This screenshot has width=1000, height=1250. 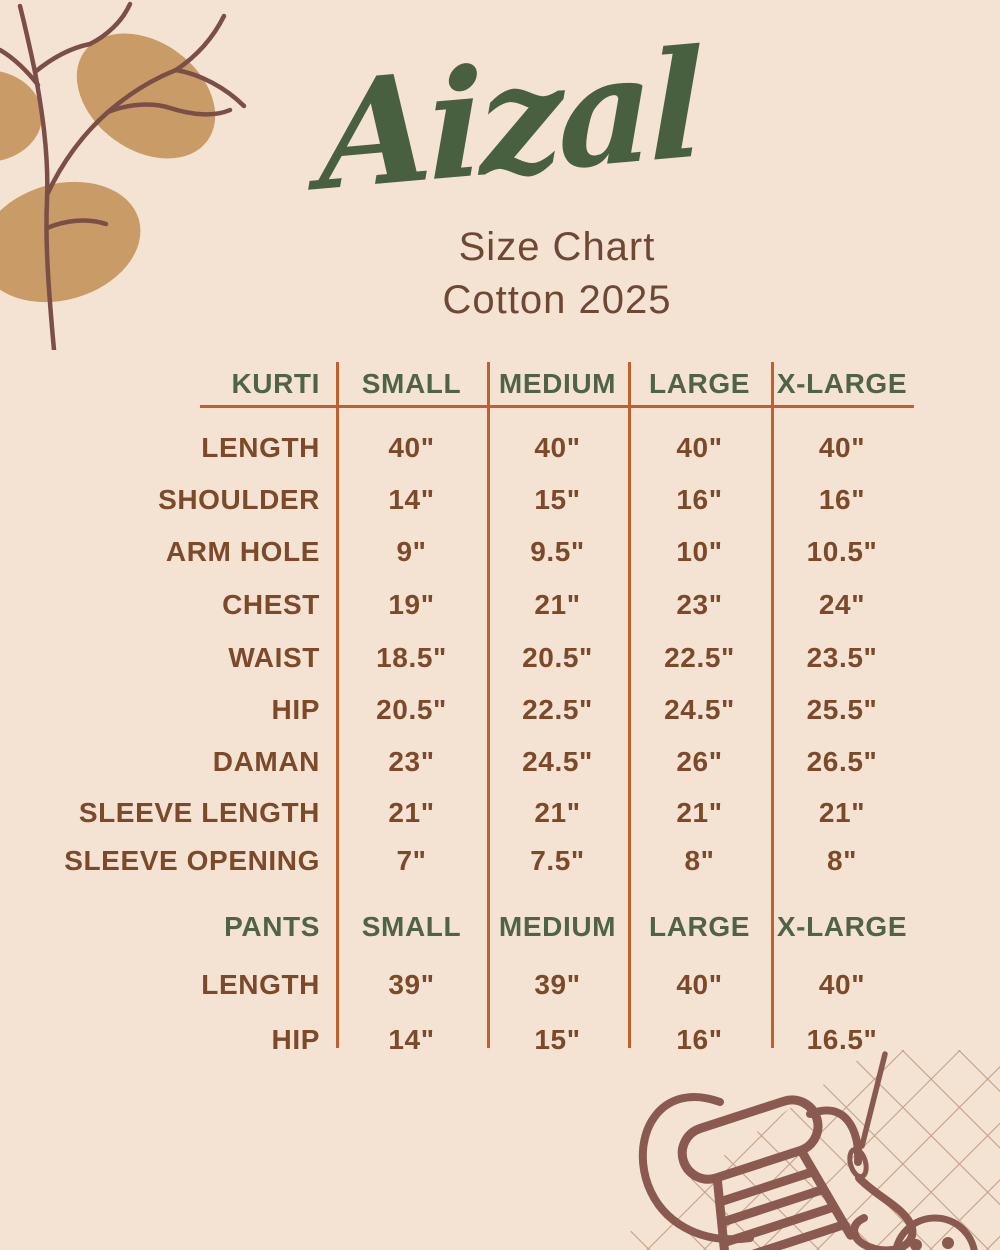 What do you see at coordinates (456, 1040) in the screenshot?
I see `table-row-pants-hip: HIP 14" 15" 16" 16.5"` at bounding box center [456, 1040].